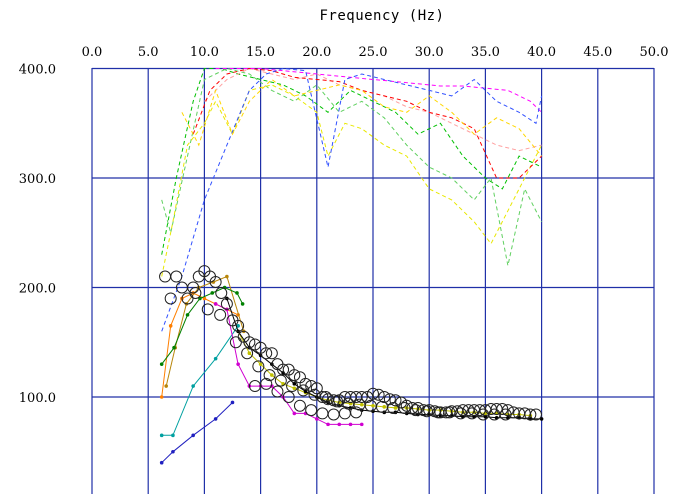 Image resolution: width=693 pixels, height=494 pixels. What do you see at coordinates (204, 52) in the screenshot?
I see `x-tick-label: 10.0` at bounding box center [204, 52].